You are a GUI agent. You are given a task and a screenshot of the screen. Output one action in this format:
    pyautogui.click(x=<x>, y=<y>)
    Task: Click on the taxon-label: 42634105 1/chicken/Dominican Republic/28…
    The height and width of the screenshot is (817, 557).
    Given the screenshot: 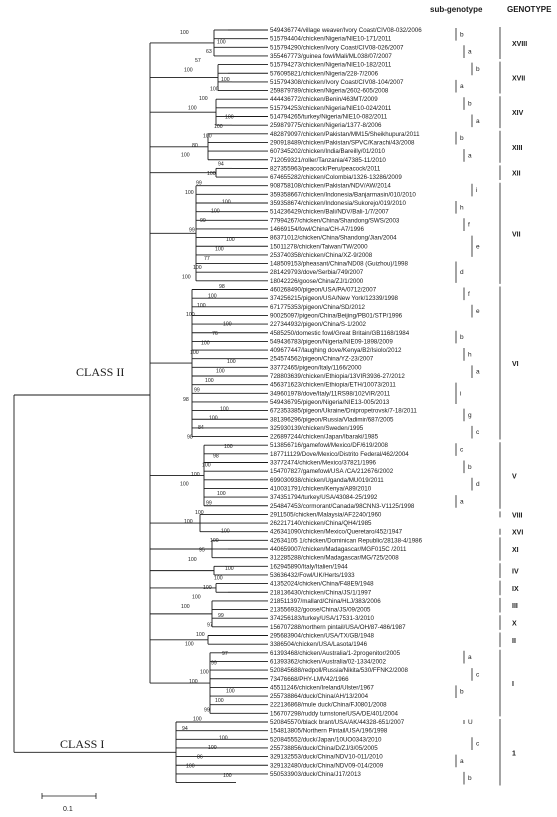 What is the action you would take?
    pyautogui.click(x=346, y=540)
    